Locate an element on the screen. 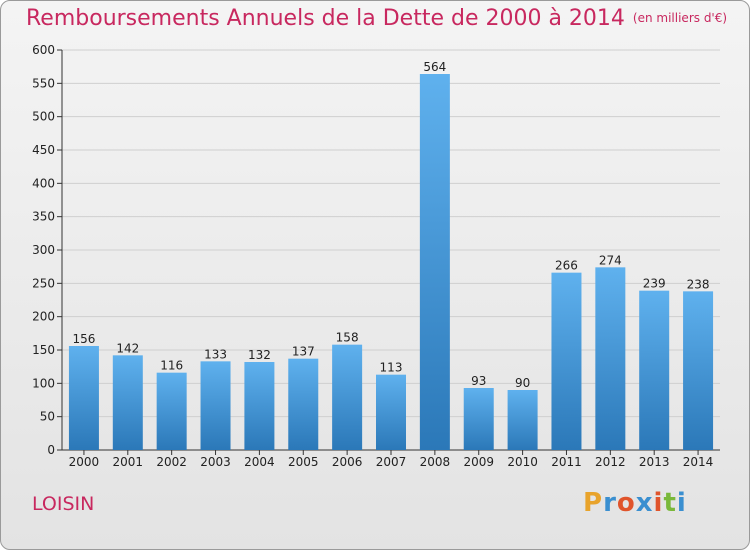 The height and width of the screenshot is (550, 750). data-label: 274 is located at coordinates (610, 260).